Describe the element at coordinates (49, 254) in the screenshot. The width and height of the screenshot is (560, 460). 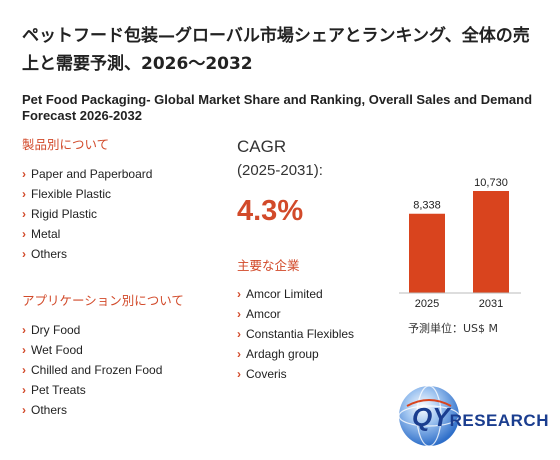
I see `product-item-label: Others` at that location.